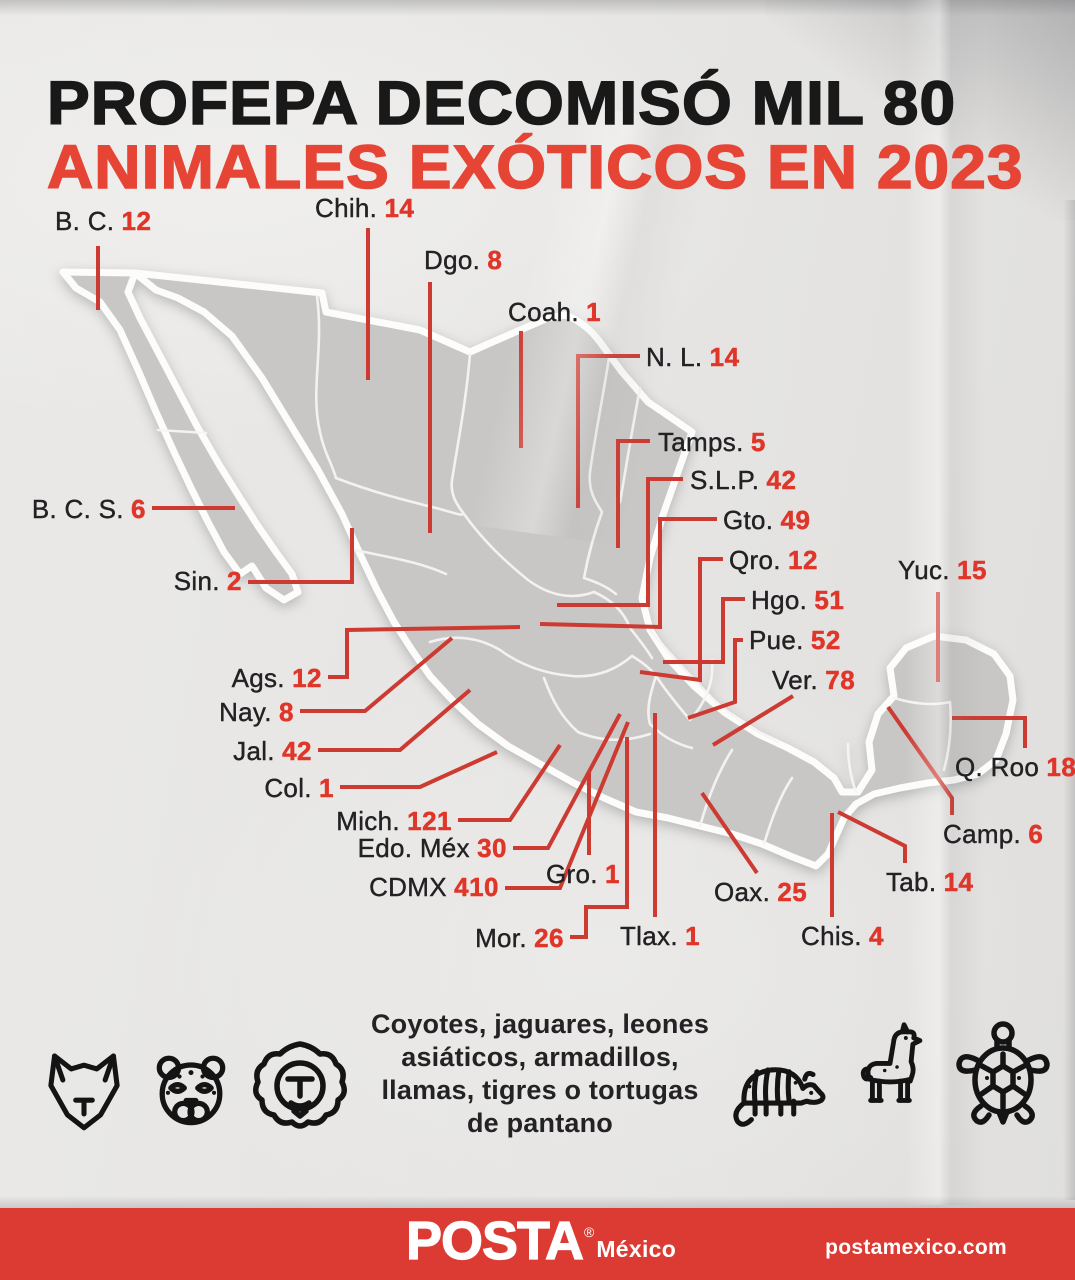  I want to click on leader-line-nl, so click(608, 431).